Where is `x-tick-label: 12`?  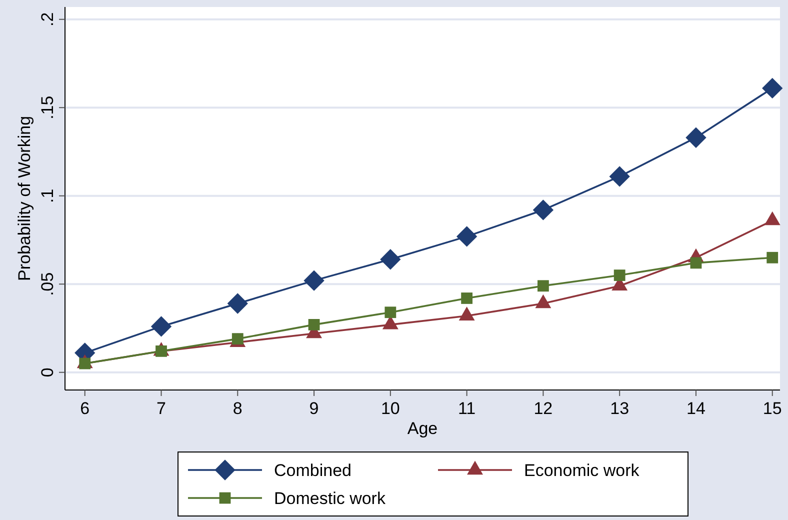 x-tick-label: 12 is located at coordinates (543, 408).